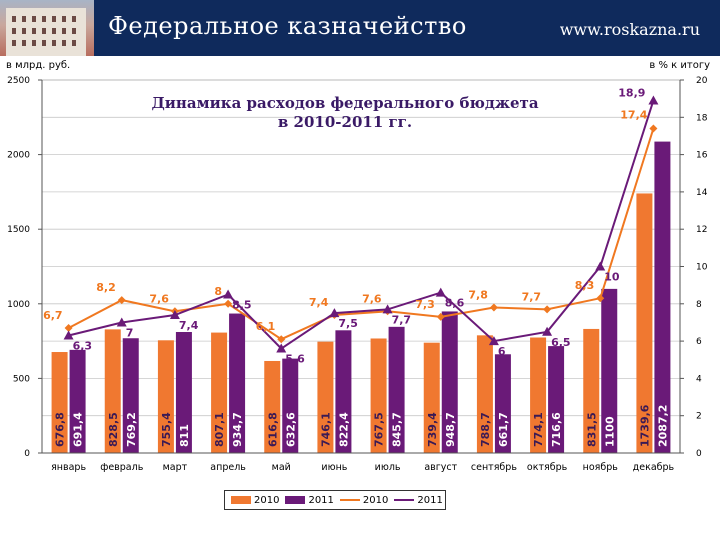 The image size is (720, 540). What do you see at coordinates (388, 467) in the screenshot?
I see `category-label: июль` at bounding box center [388, 467].